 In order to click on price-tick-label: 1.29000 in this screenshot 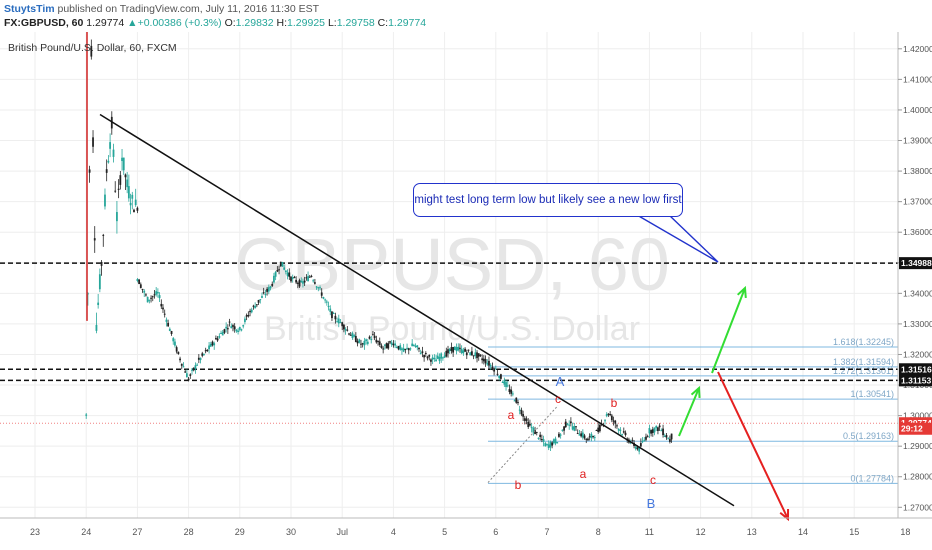, I will do `click(917, 446)`.